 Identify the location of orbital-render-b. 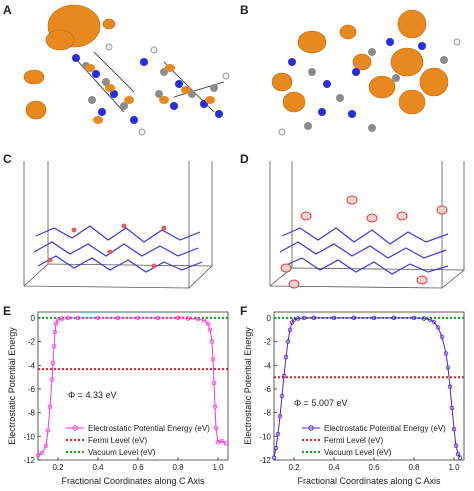
(366, 72).